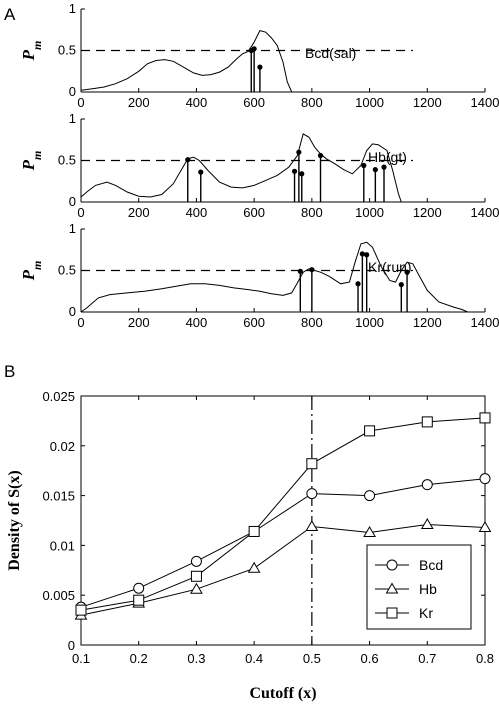 This screenshot has height=708, width=499. Describe the element at coordinates (330, 53) in the screenshot. I see `gene-annotation: Bcd(sal)` at that location.